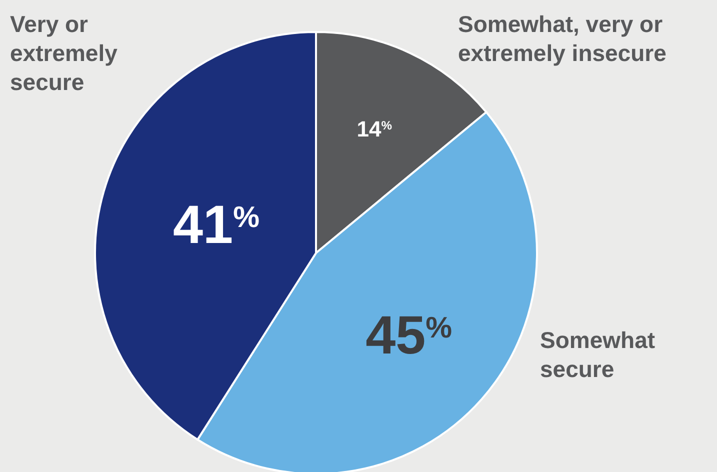  I want to click on slice-label: Somewhat, very or extremely insecure, so click(562, 38).